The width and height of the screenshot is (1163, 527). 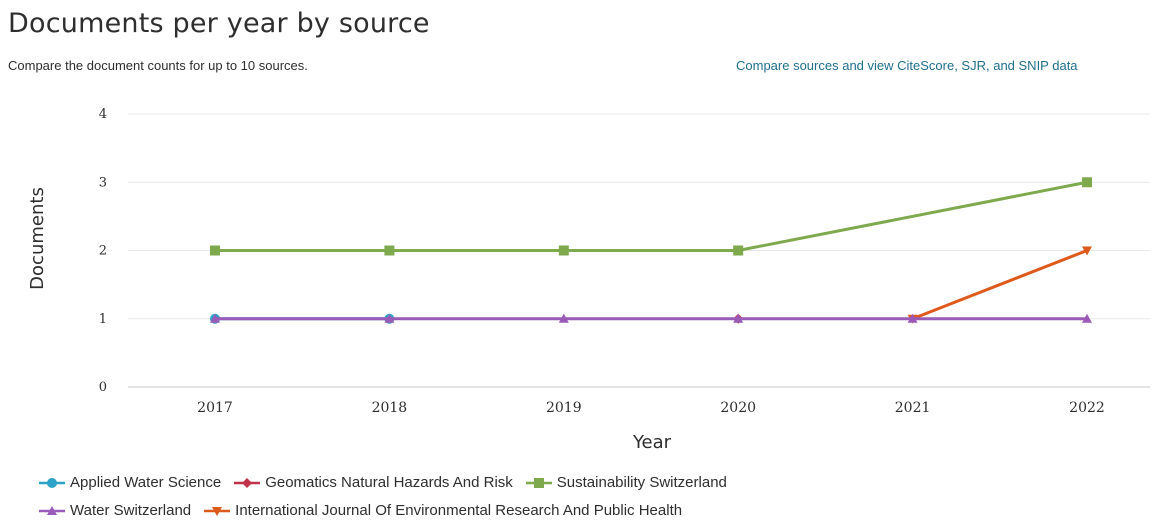 I want to click on y-tick-label: 2, so click(x=103, y=251).